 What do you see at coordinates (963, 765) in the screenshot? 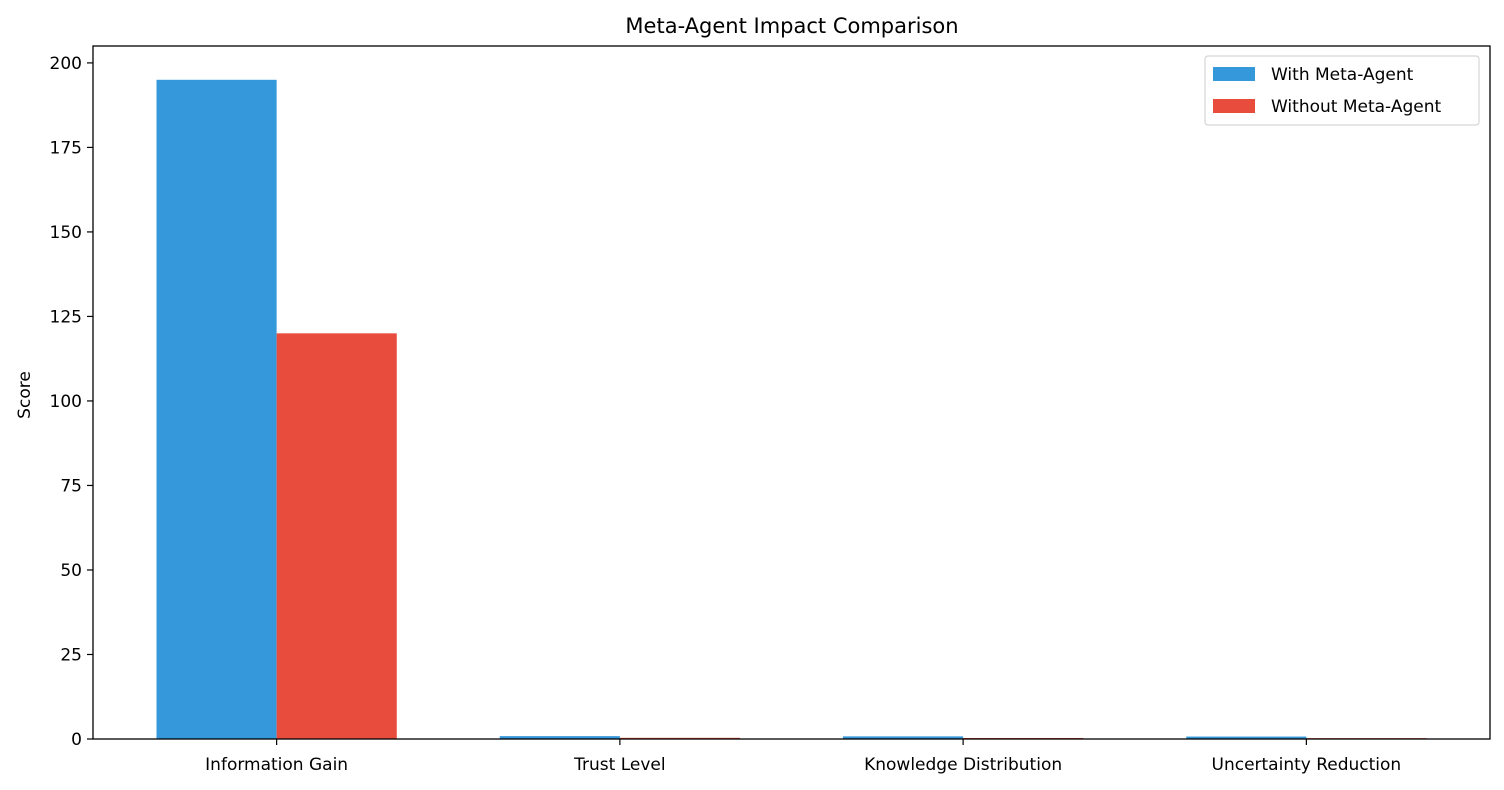
I see `x-tick-label: Knowledge Distribution` at bounding box center [963, 765].